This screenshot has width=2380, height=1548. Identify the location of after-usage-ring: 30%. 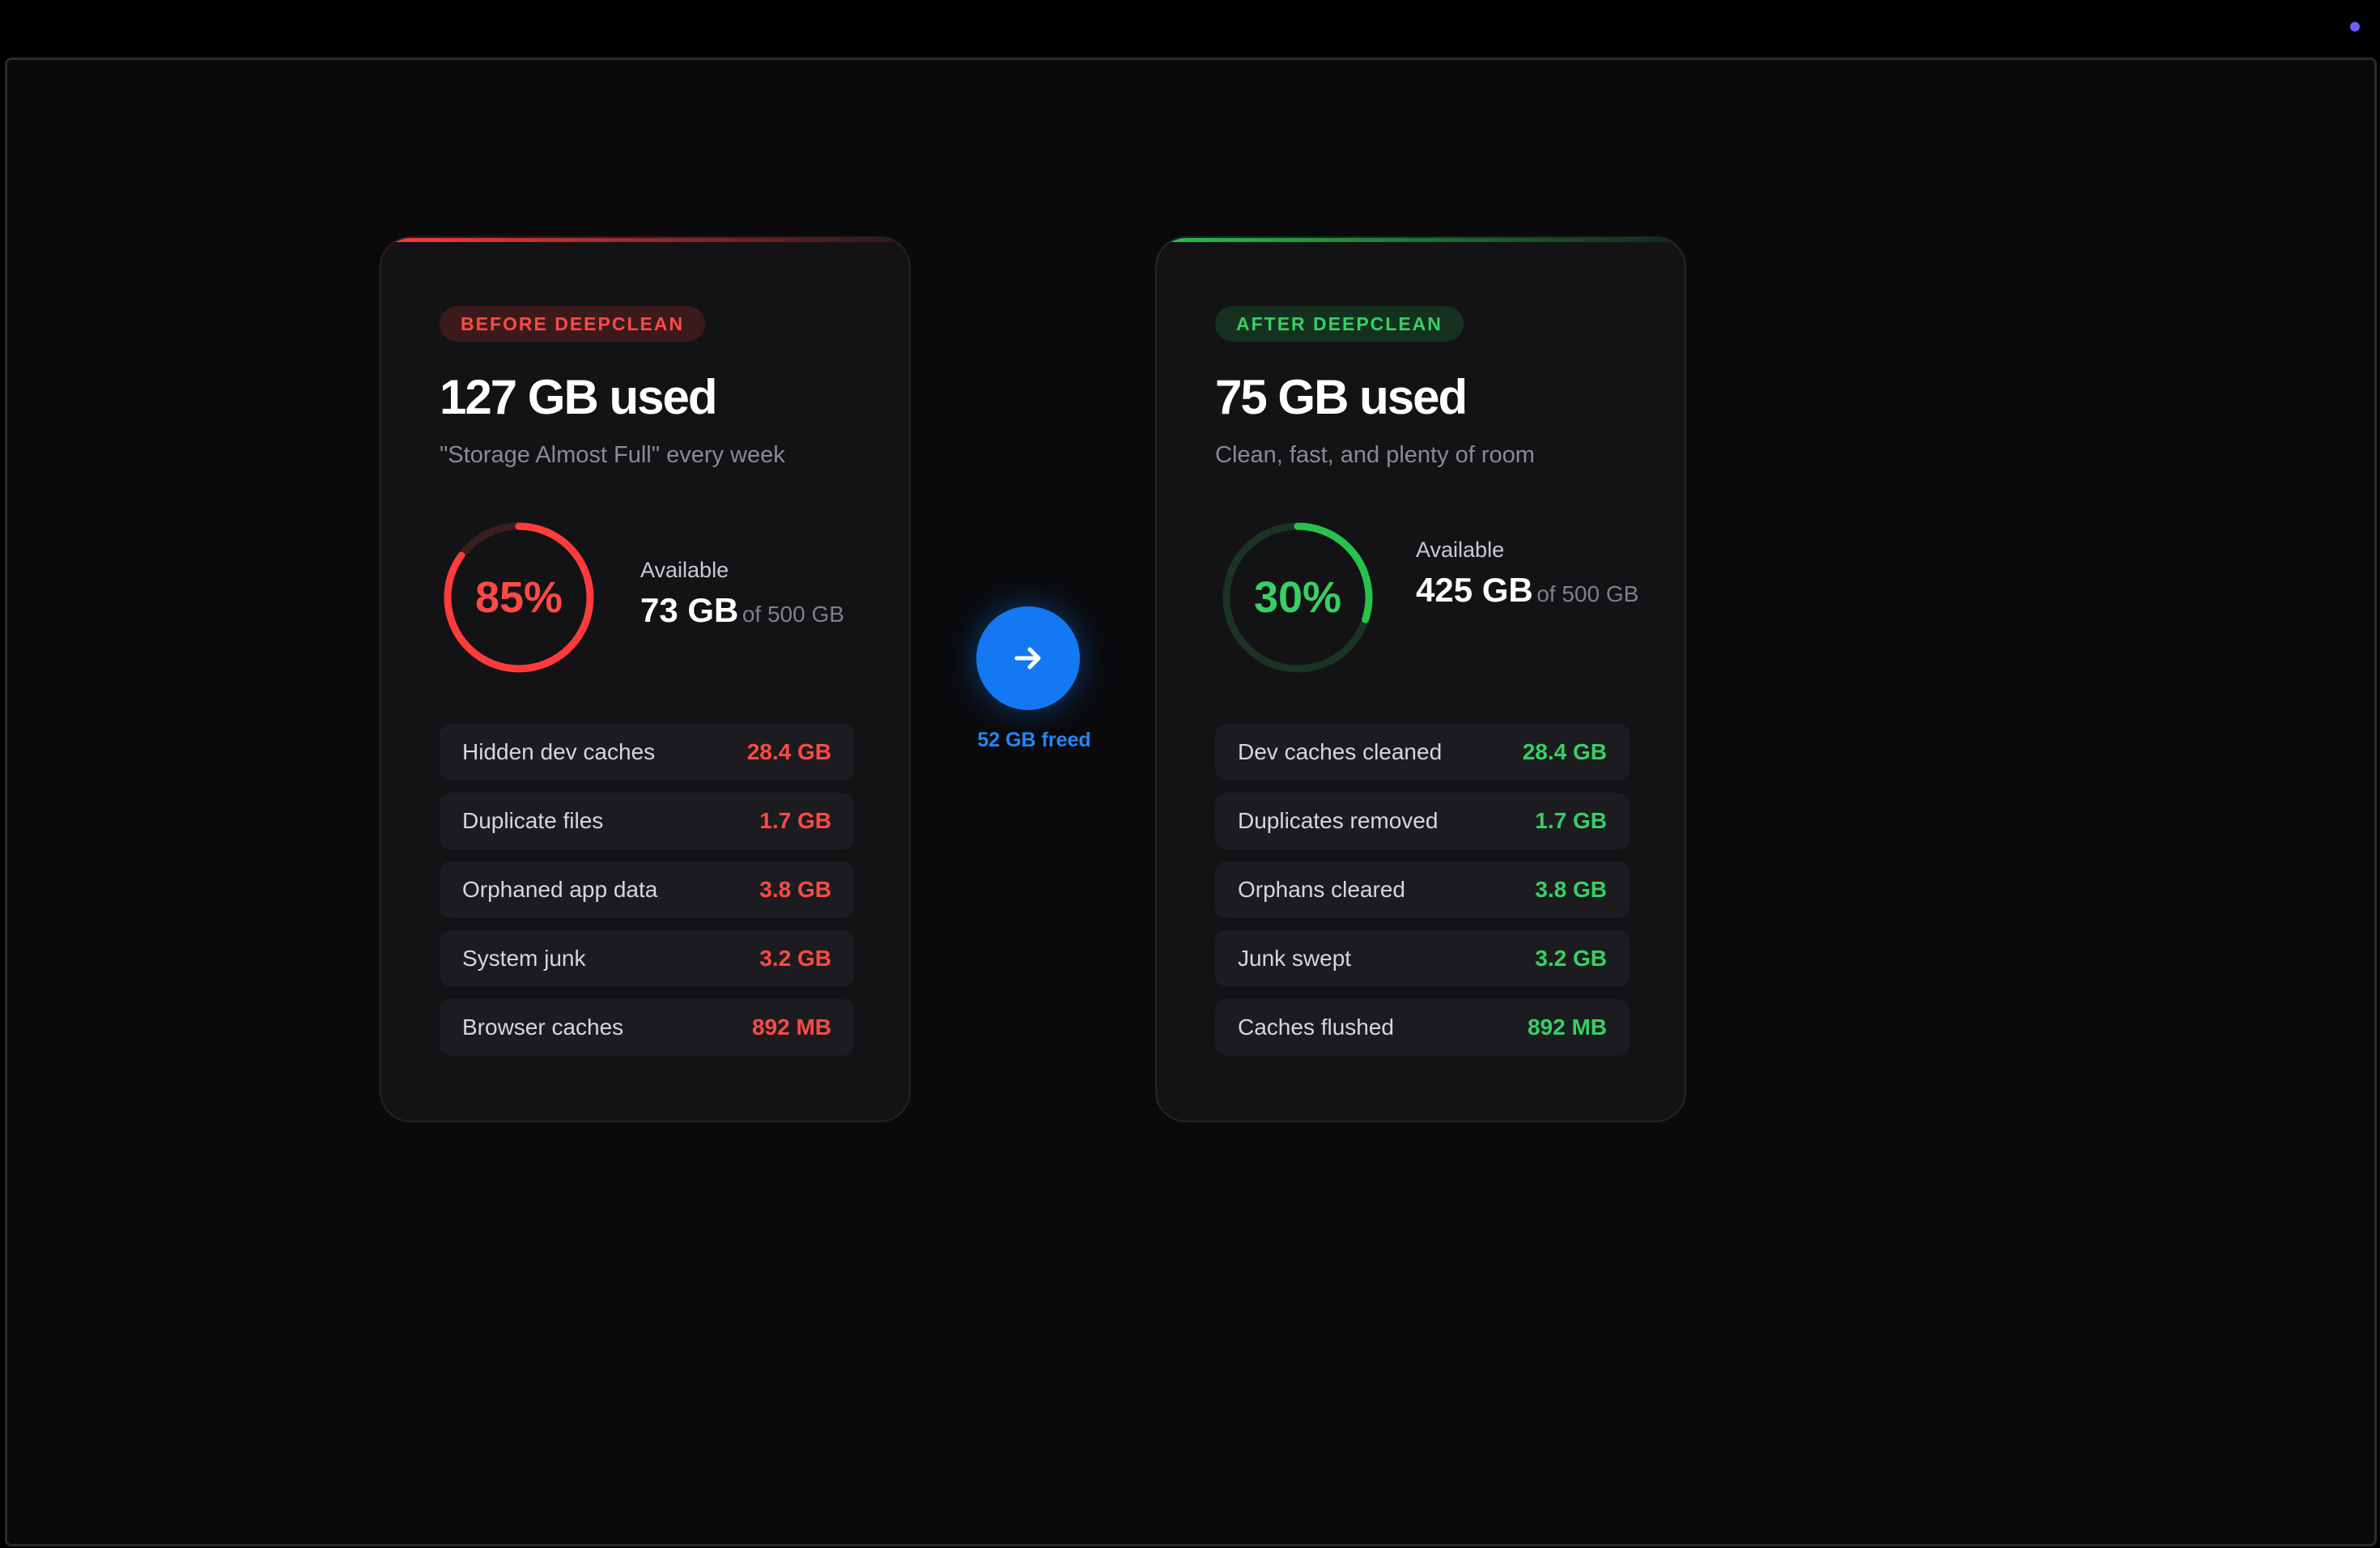
(1297, 597).